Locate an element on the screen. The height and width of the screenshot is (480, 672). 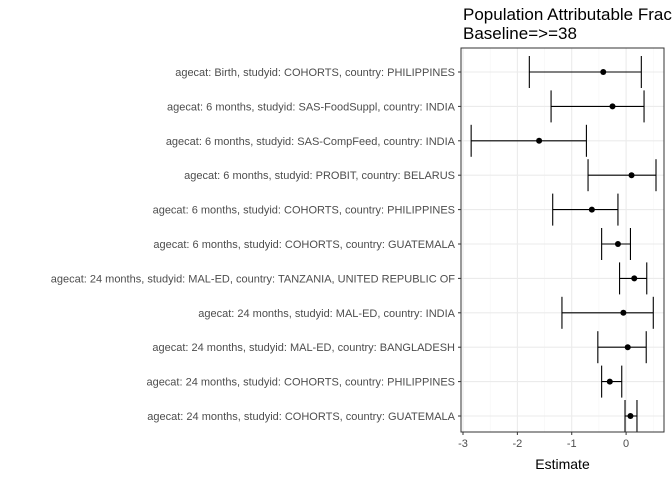
chart-title-line-2: Baseline=>=38 is located at coordinates (520, 33).